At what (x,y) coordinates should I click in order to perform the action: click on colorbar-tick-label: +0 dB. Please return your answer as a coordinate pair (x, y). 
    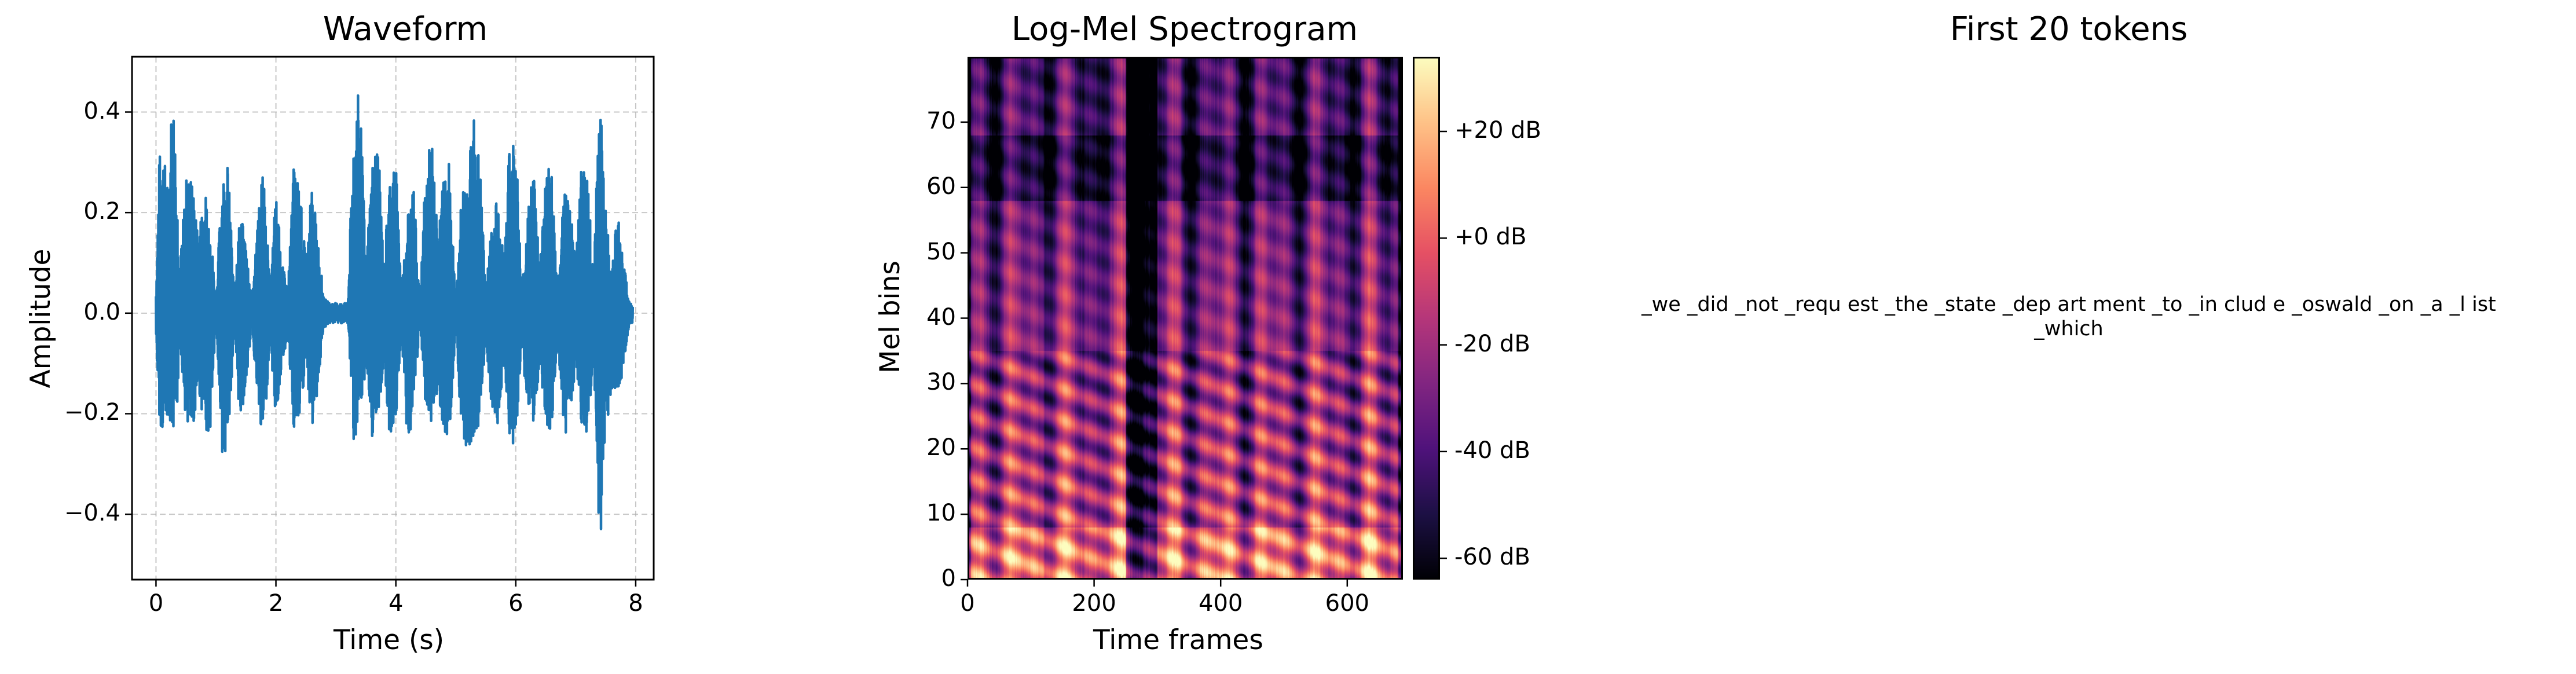
    Looking at the image, I should click on (1490, 237).